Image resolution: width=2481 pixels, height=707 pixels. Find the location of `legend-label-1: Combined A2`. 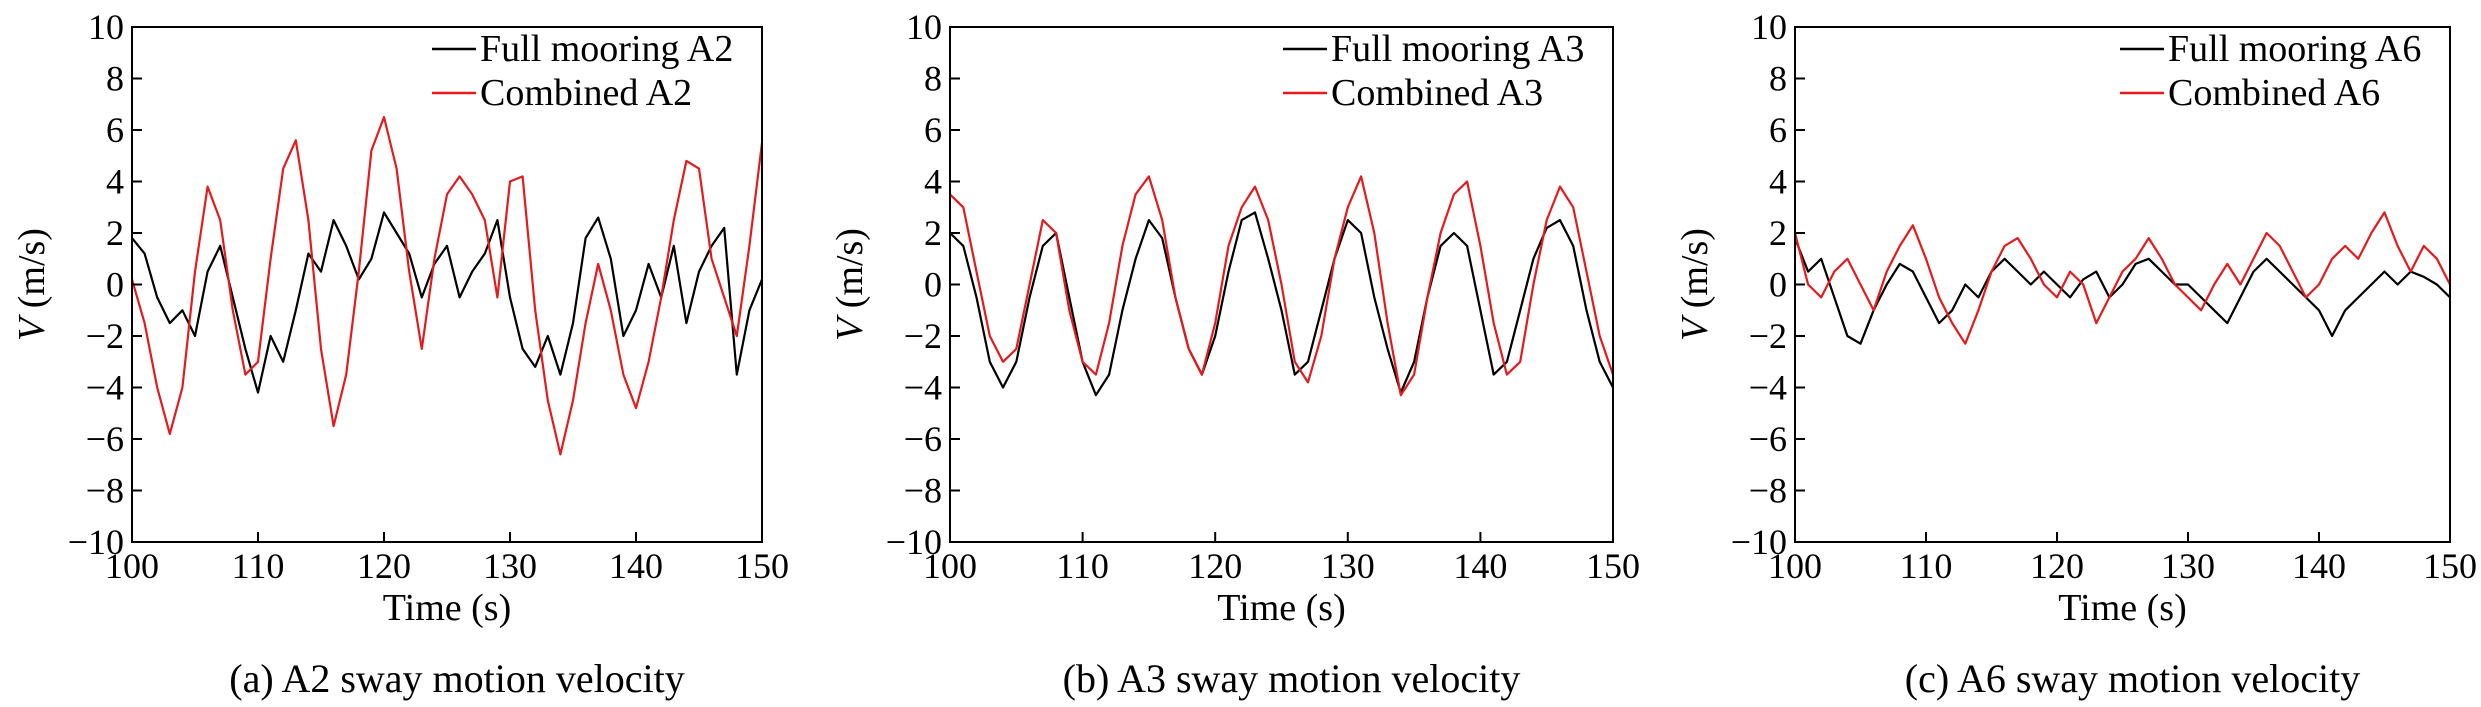

legend-label-1: Combined A2 is located at coordinates (586, 93).